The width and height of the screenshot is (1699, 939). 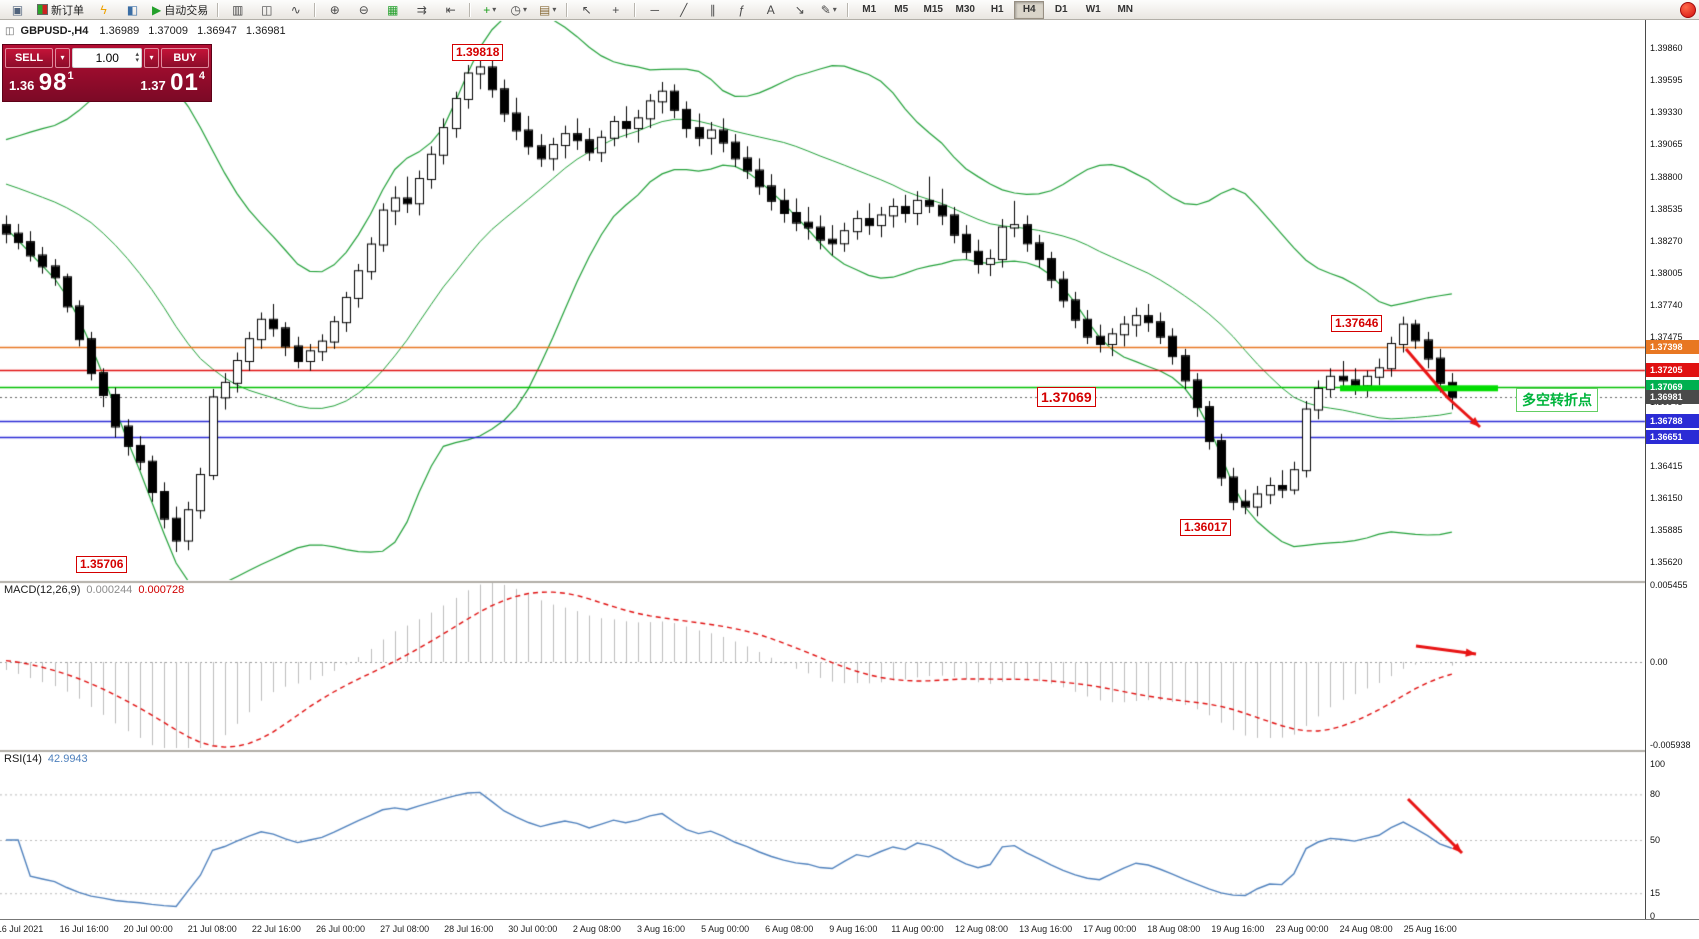 I want to click on price-tick: 1.37475, so click(x=1666, y=337).